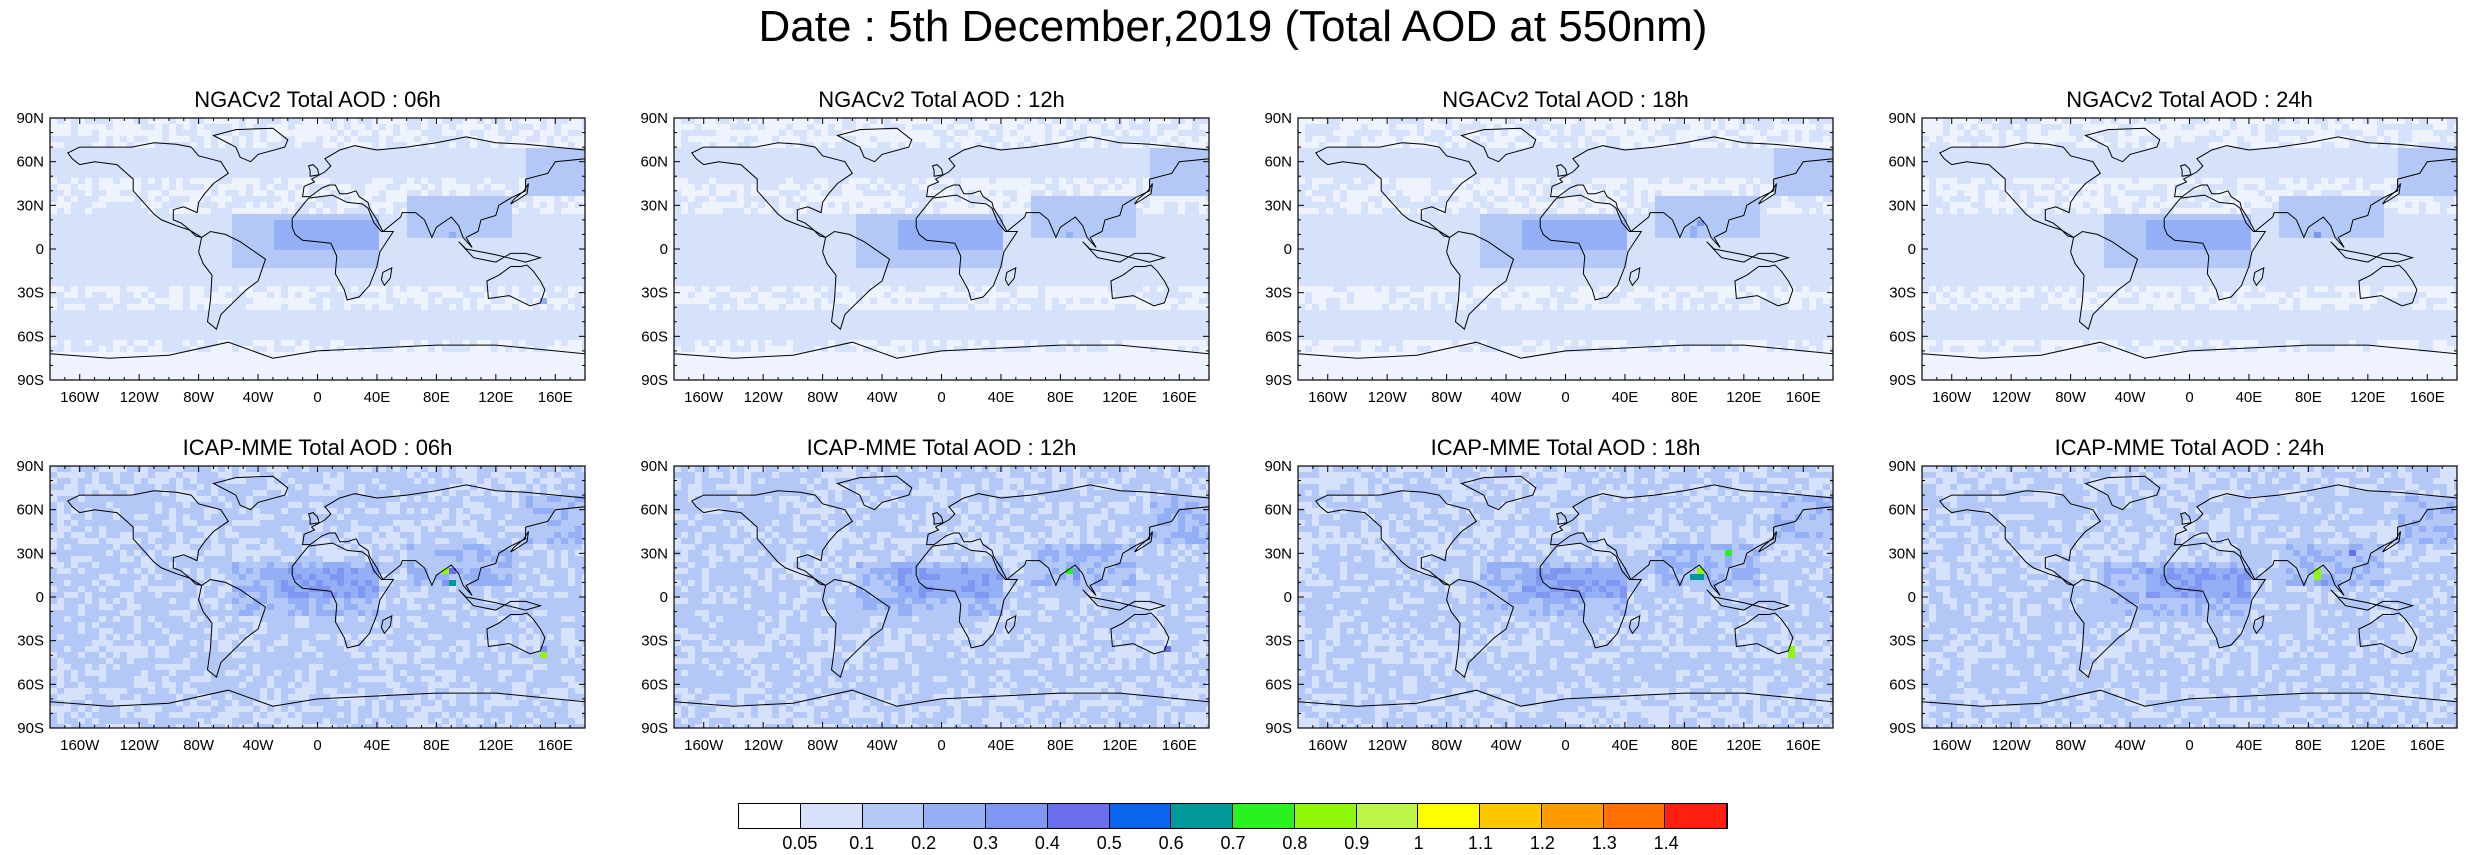 The image size is (2466, 855). What do you see at coordinates (1419, 843) in the screenshot?
I see `colorbar-label: 1` at bounding box center [1419, 843].